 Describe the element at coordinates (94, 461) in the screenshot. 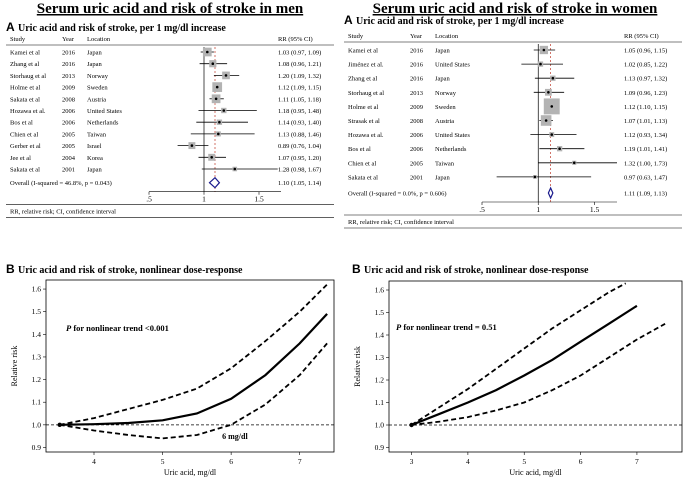

I see `x-tick-label: 4` at that location.